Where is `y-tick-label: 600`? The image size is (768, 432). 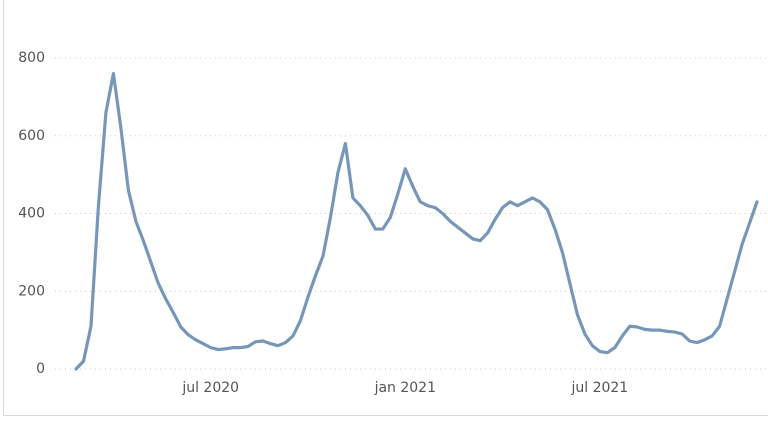
y-tick-label: 600 is located at coordinates (31, 136).